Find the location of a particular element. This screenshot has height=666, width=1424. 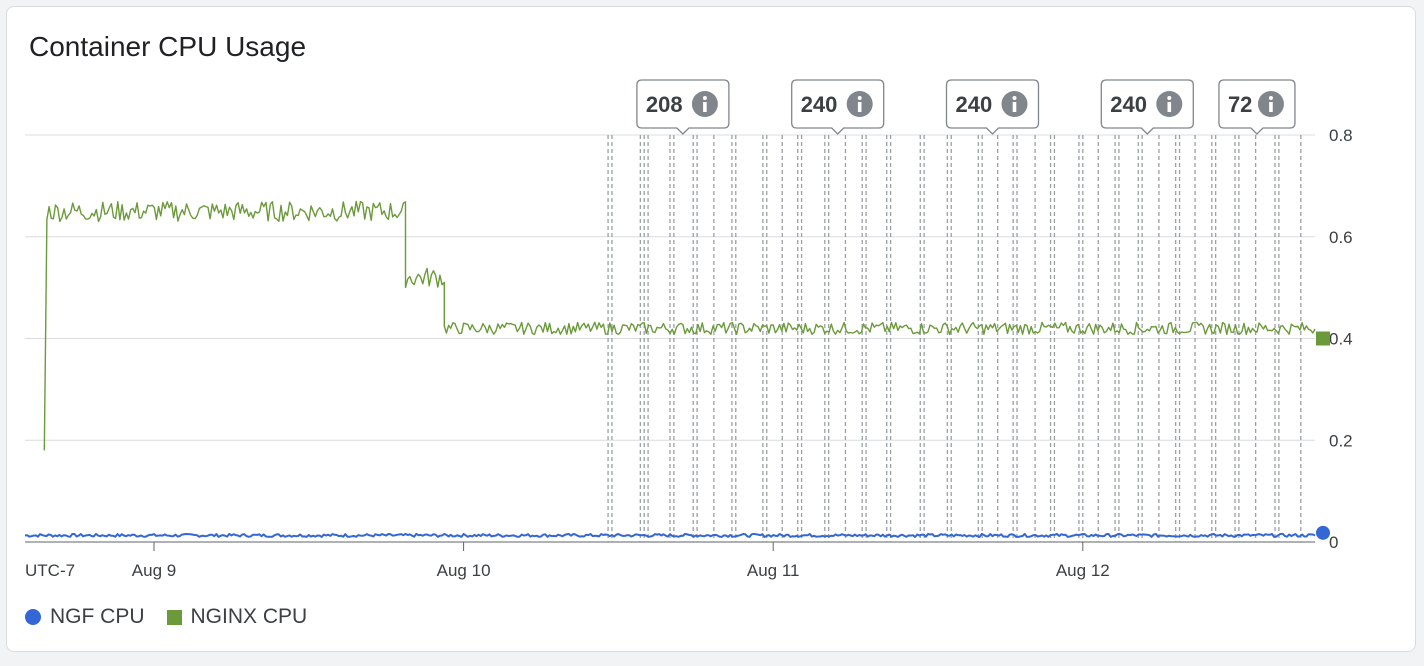

ngf-cpu-end-marker is located at coordinates (1323, 532).